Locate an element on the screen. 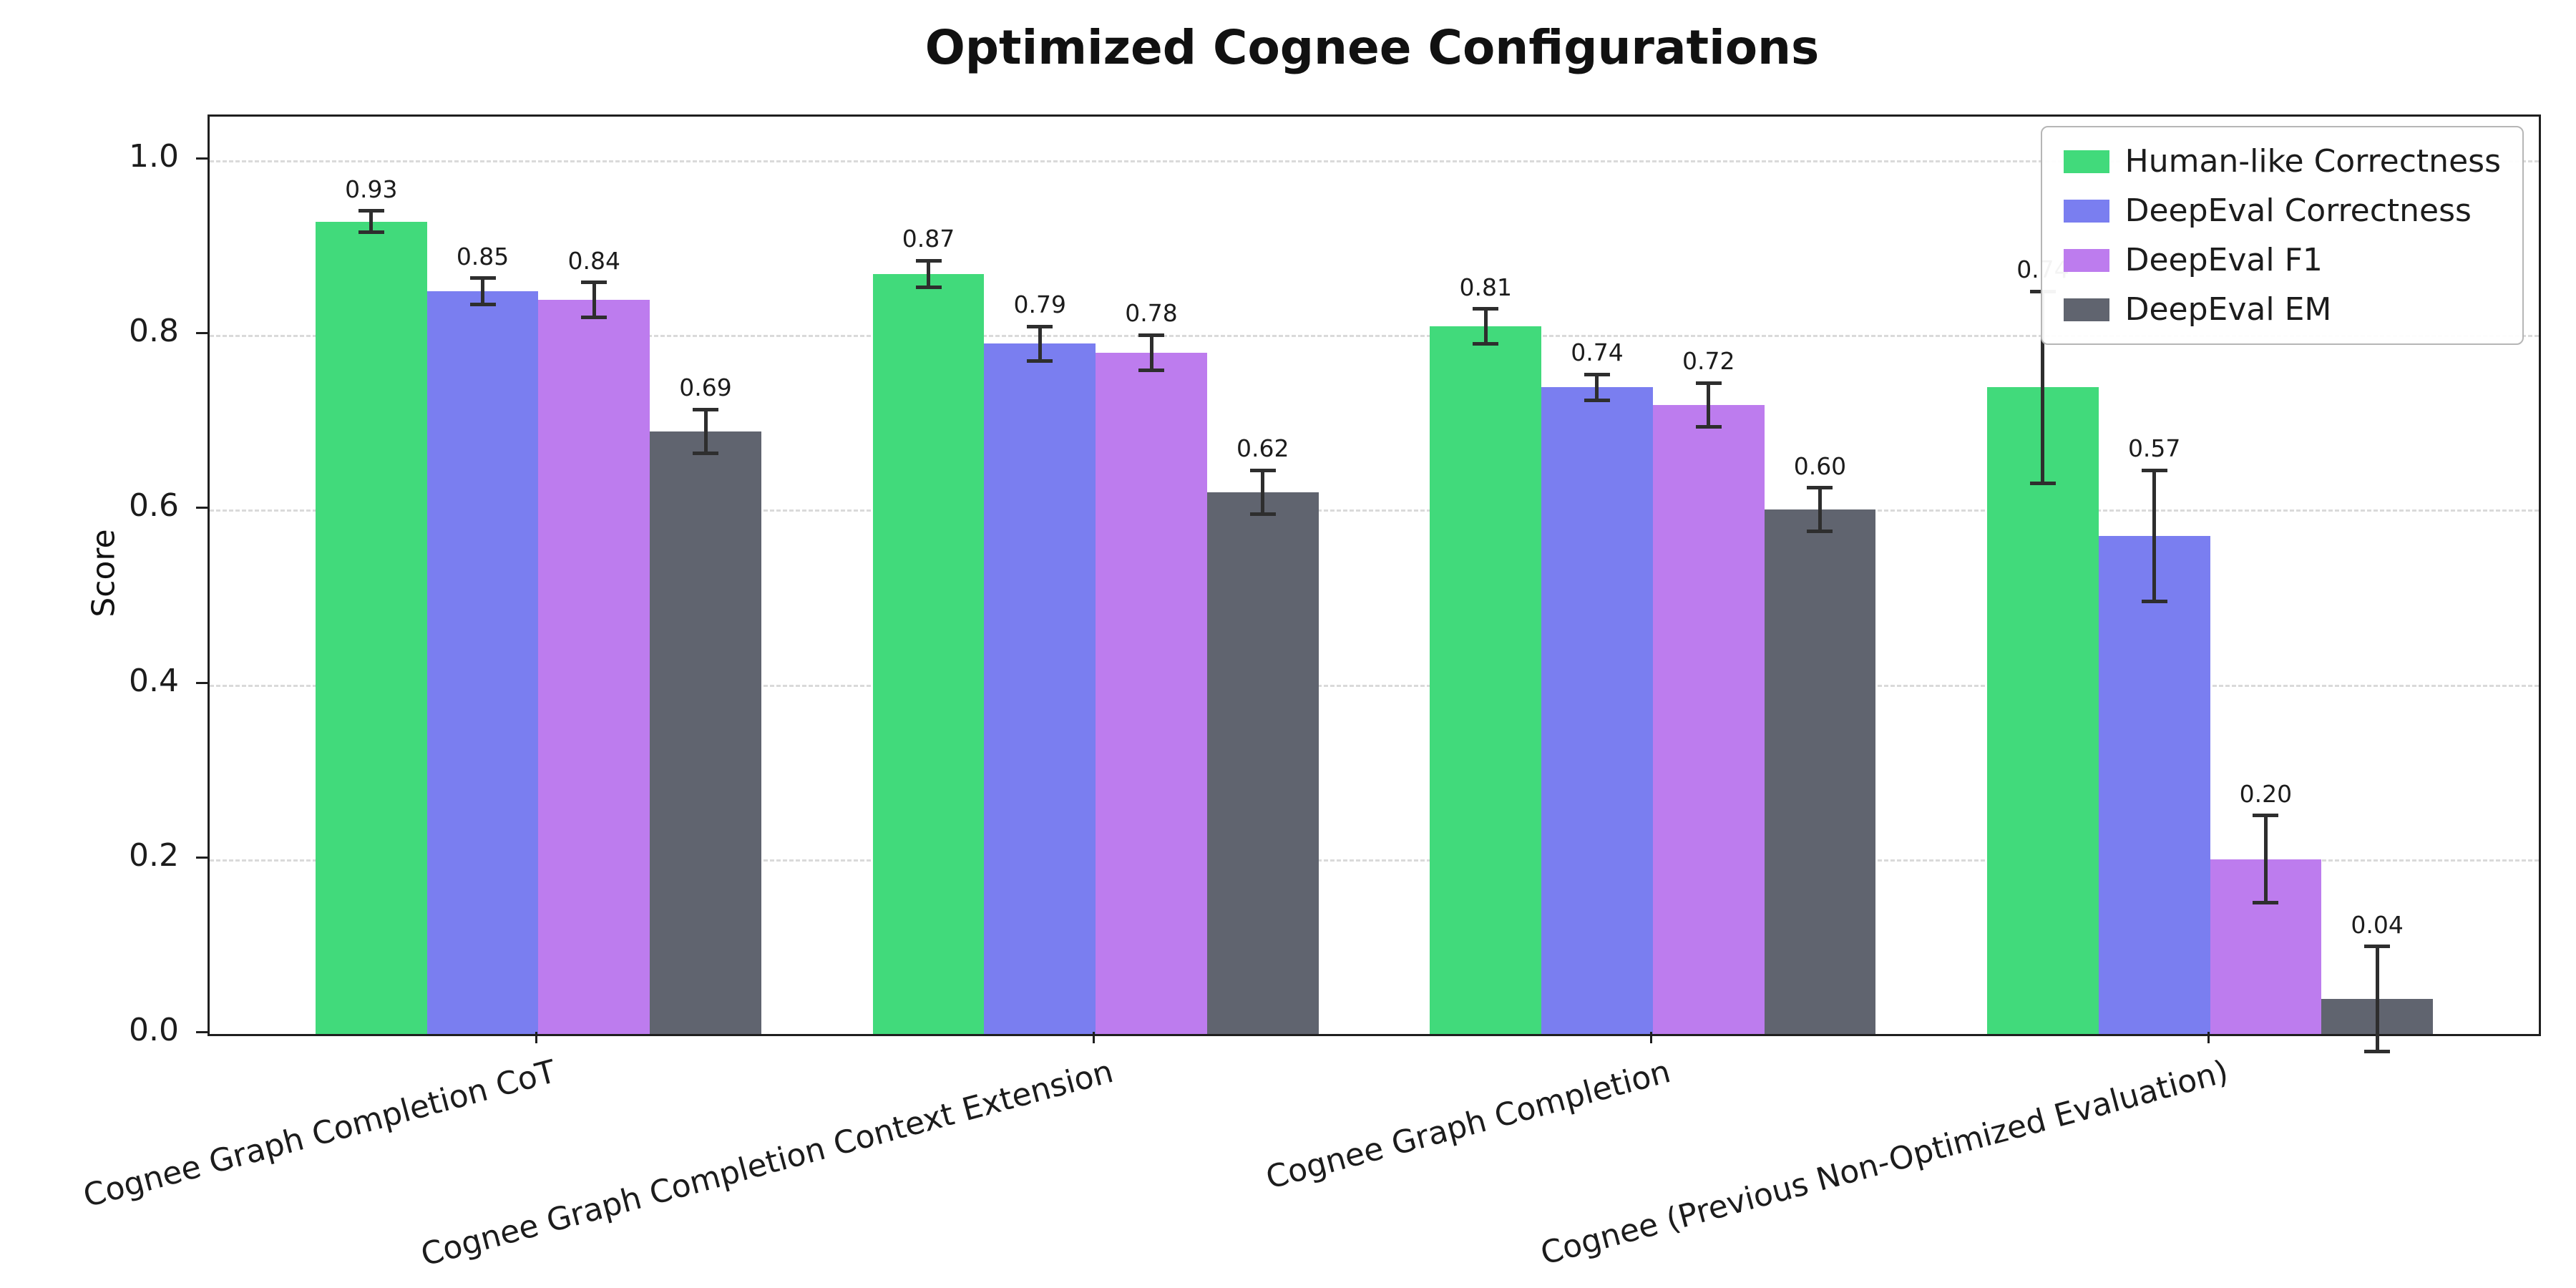  value-label: 0.93 is located at coordinates (372, 189).